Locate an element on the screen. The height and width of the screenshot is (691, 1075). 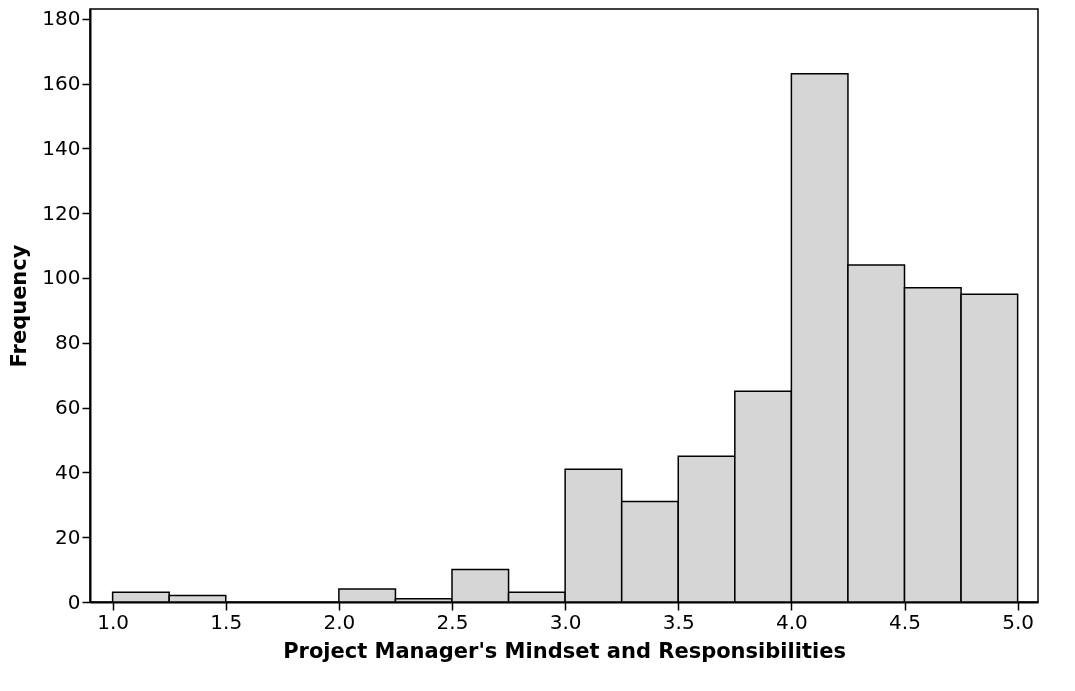
y-tick-label: 0 is located at coordinates (74, 601).